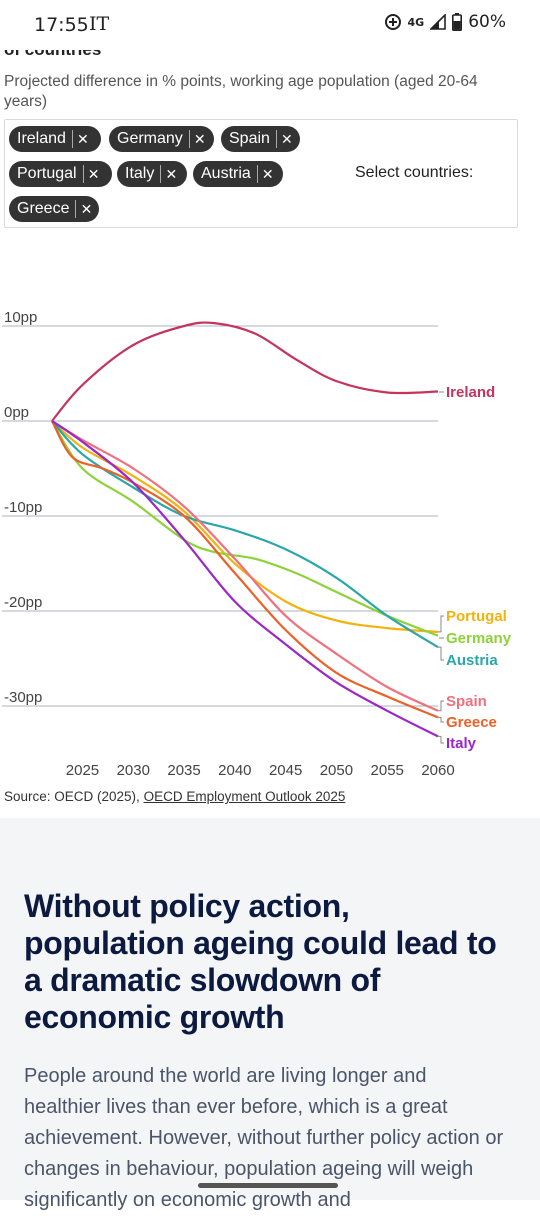  I want to click on chip-greece: Greece ✕, so click(54, 209).